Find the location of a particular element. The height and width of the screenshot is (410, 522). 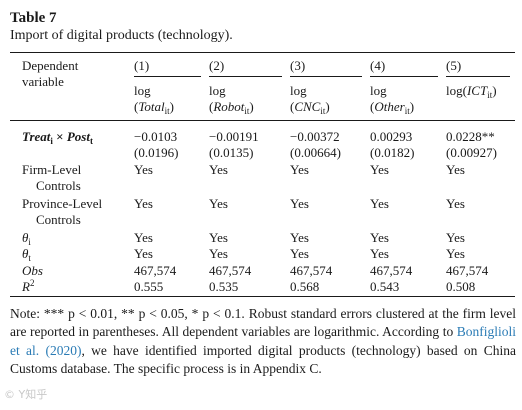

post-label: Post is located at coordinates (78, 136).